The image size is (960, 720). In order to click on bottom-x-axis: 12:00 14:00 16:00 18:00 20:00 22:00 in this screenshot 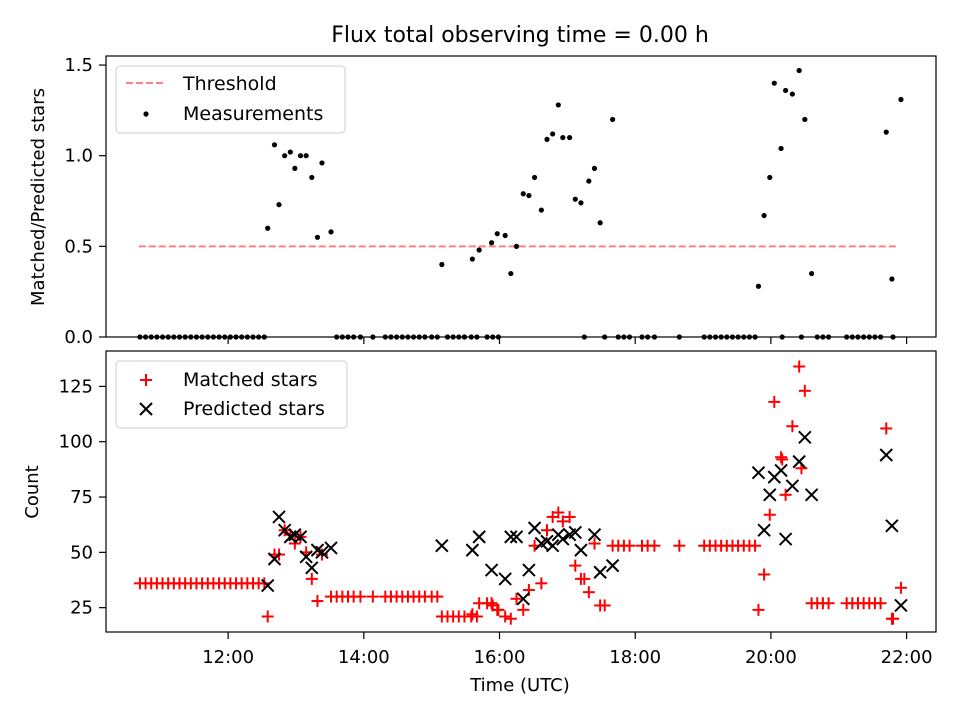, I will do `click(567, 650)`.